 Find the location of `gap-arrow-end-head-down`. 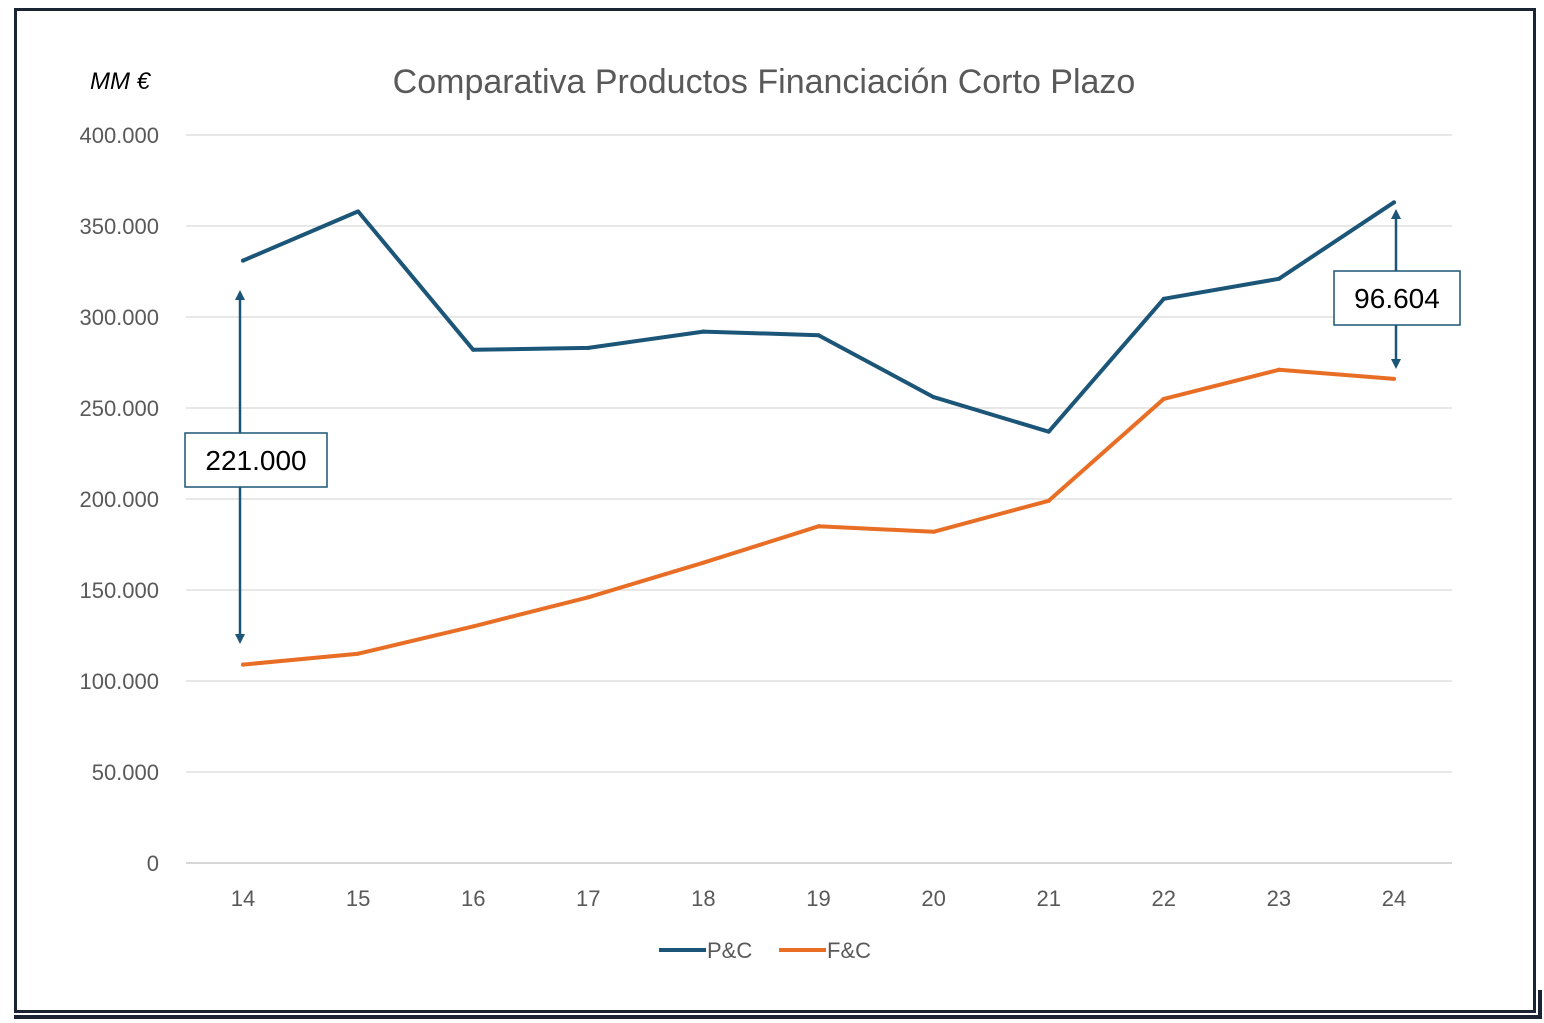

gap-arrow-end-head-down is located at coordinates (1396, 364).